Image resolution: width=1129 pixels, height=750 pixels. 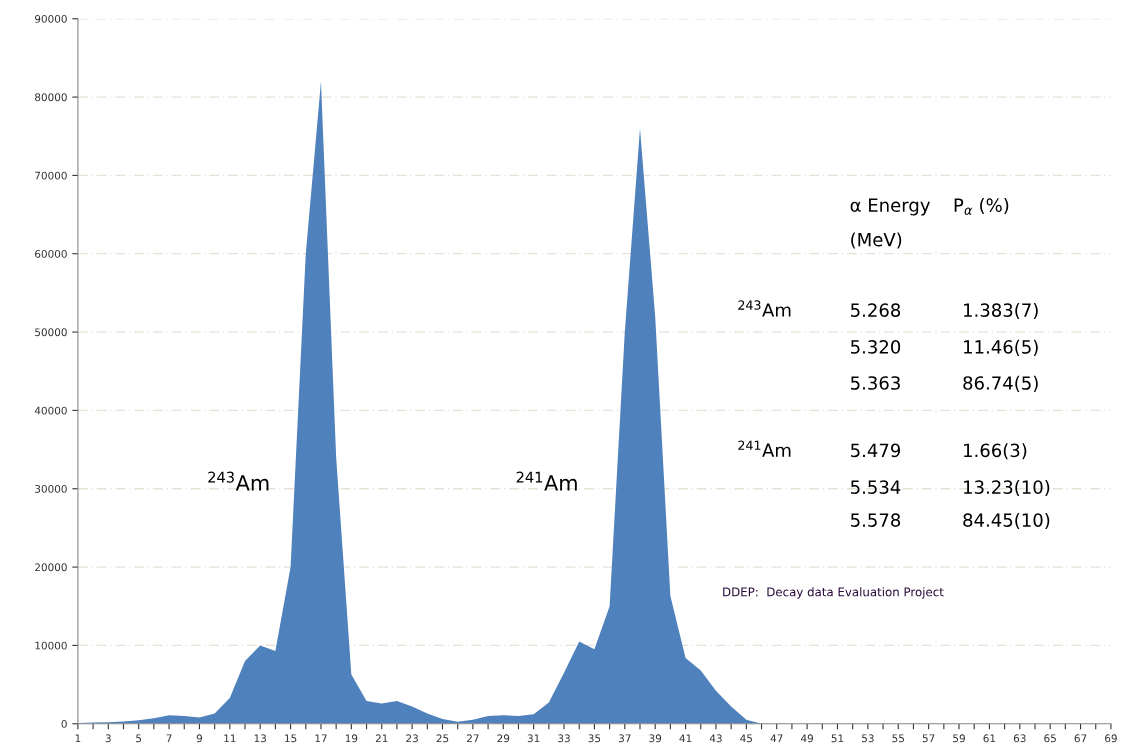 I want to click on x-tick-label: 59, so click(x=959, y=738).